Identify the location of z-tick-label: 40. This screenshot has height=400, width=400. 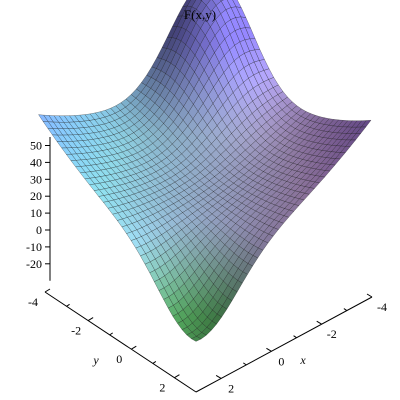
(36, 162).